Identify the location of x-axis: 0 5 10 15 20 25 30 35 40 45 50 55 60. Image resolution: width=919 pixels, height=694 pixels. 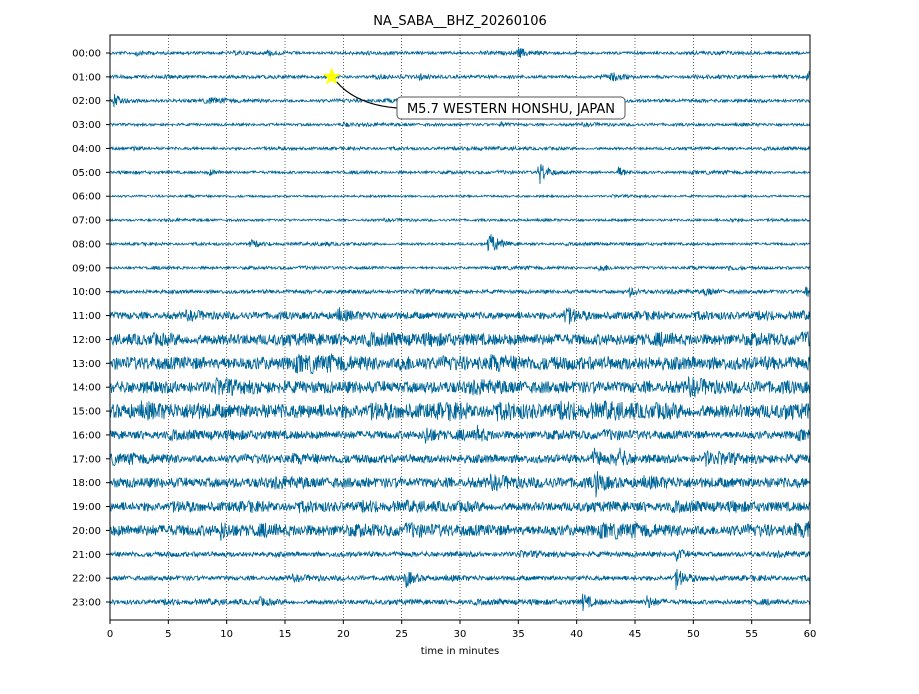
(462, 630).